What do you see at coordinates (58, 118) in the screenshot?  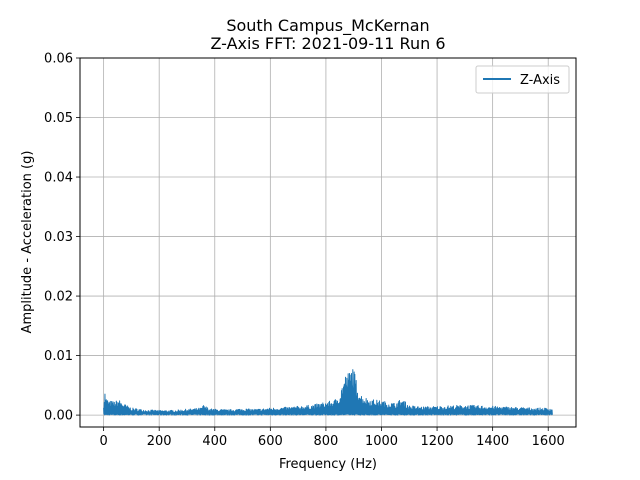 I see `y-tick-label: 0.05` at bounding box center [58, 118].